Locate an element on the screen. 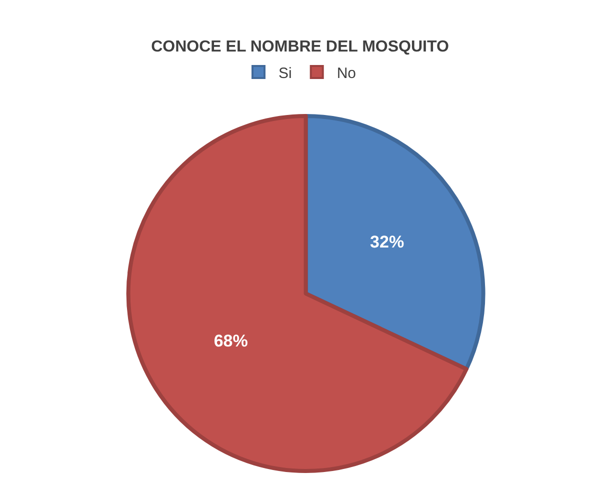 This screenshot has height=481, width=600. legend-label: Si is located at coordinates (285, 73).